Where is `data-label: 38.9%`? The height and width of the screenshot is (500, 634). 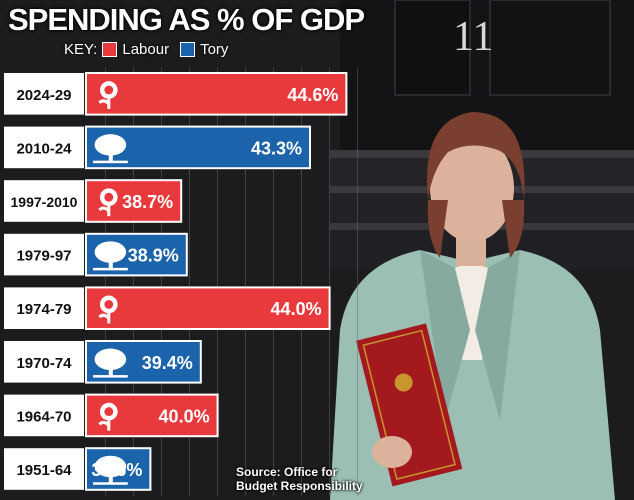
data-label: 38.9% is located at coordinates (153, 256).